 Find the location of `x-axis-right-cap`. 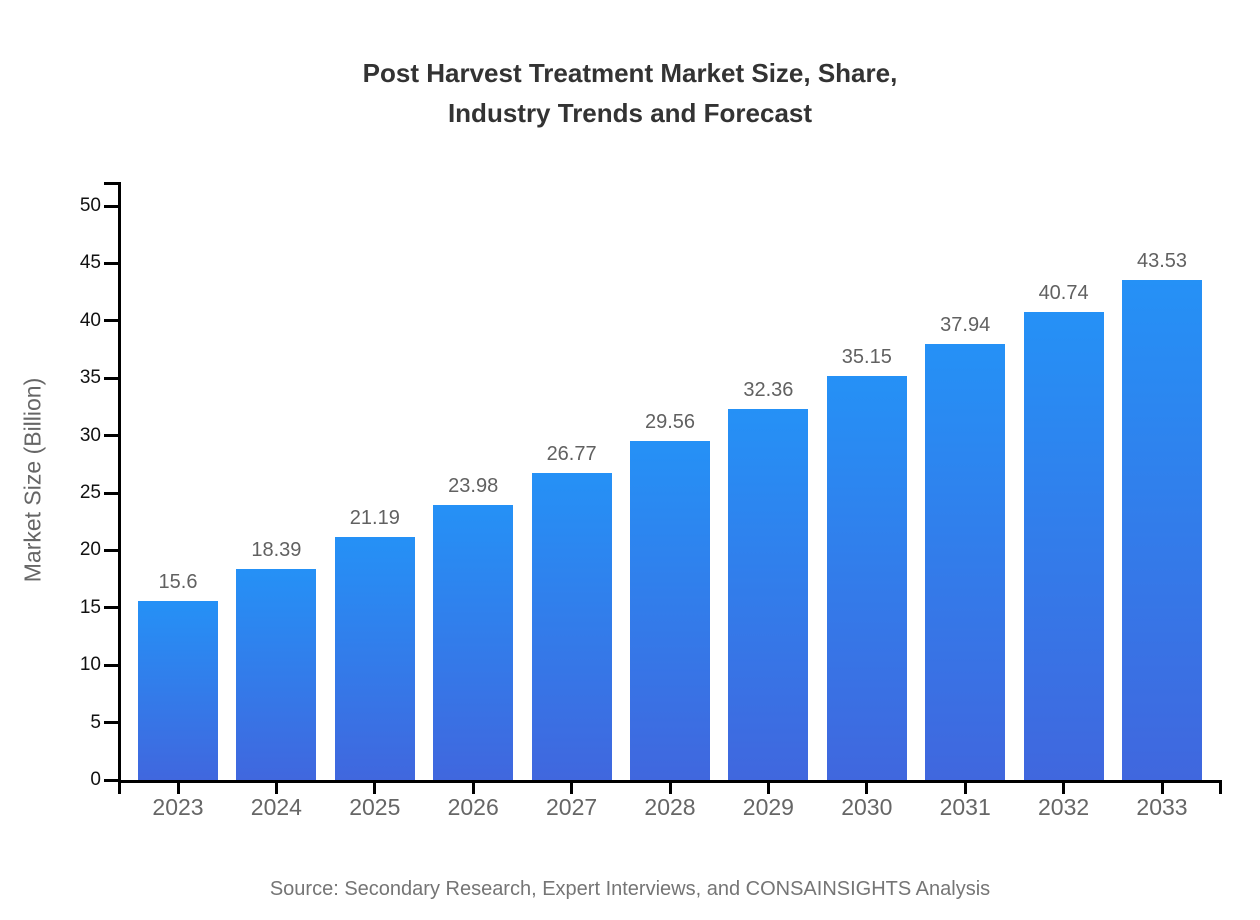

x-axis-right-cap is located at coordinates (1220, 788).